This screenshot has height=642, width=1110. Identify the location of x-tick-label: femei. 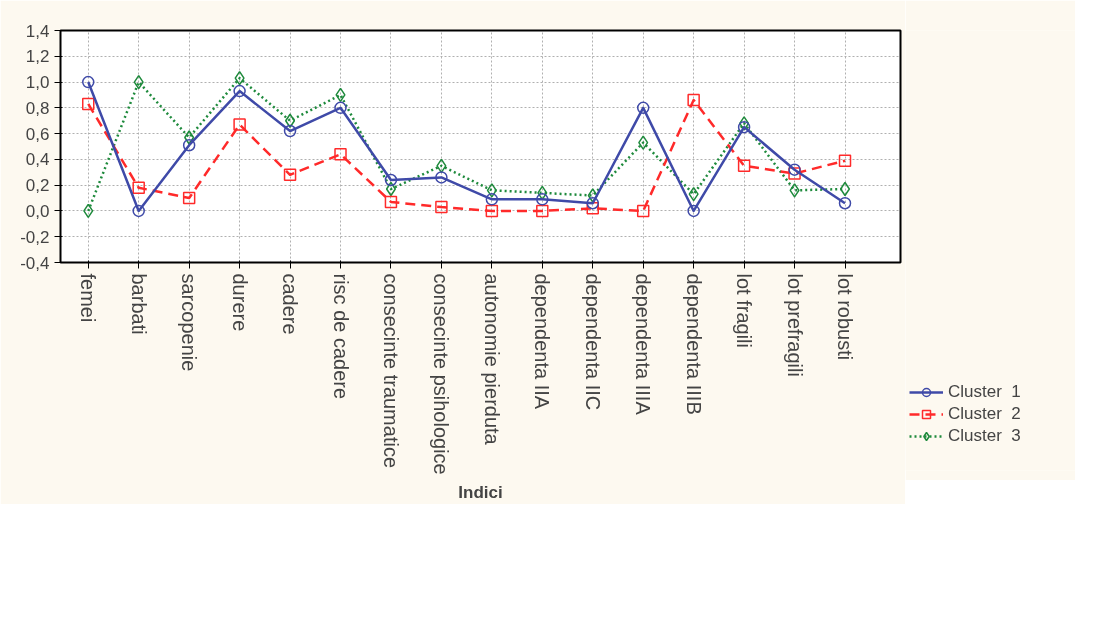
(88, 298).